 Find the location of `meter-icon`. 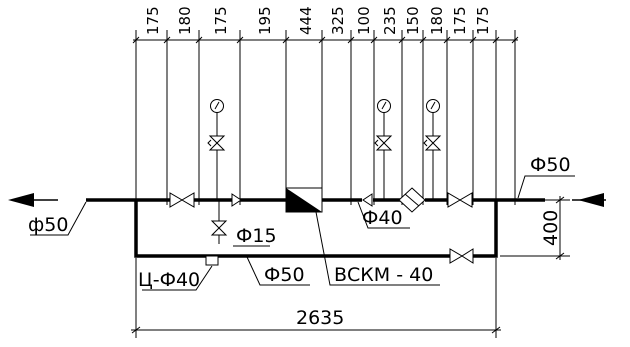

meter-icon is located at coordinates (304, 200).